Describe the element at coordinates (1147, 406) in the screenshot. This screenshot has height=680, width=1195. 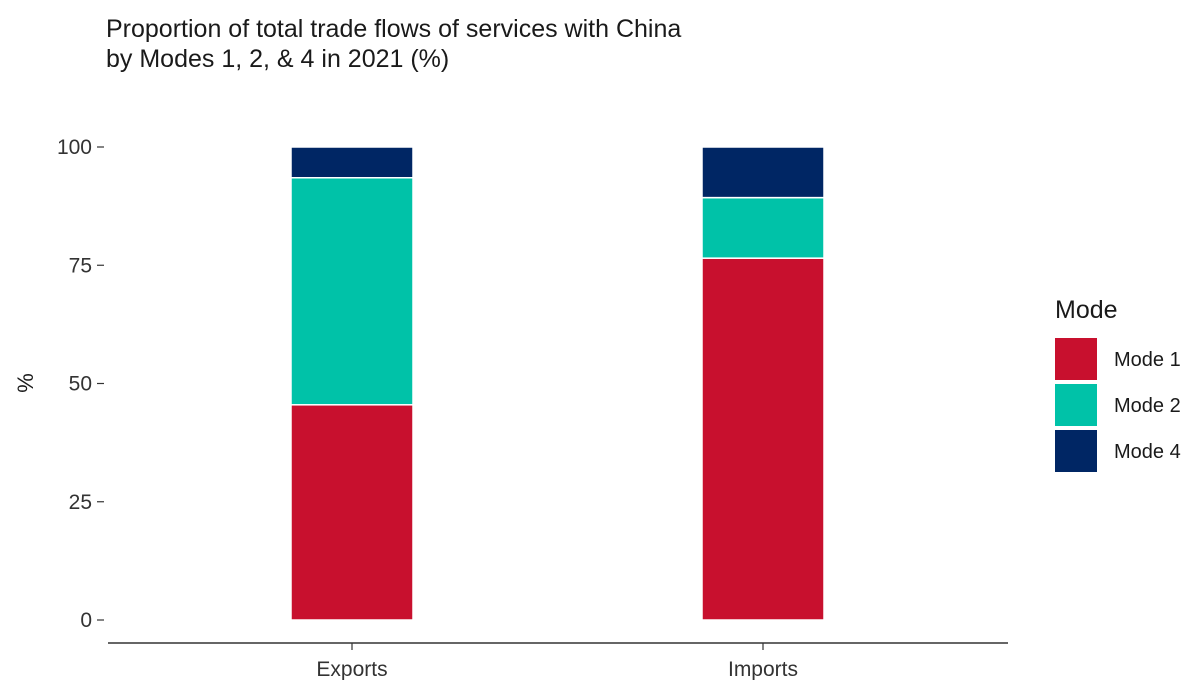
I see `legend-label-mode-2: Mode 2` at that location.